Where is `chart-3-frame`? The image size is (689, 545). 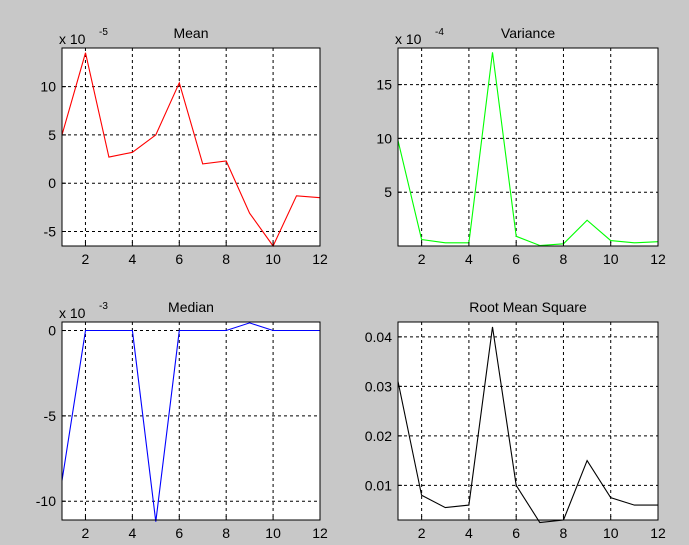 chart-3-frame is located at coordinates (528, 421).